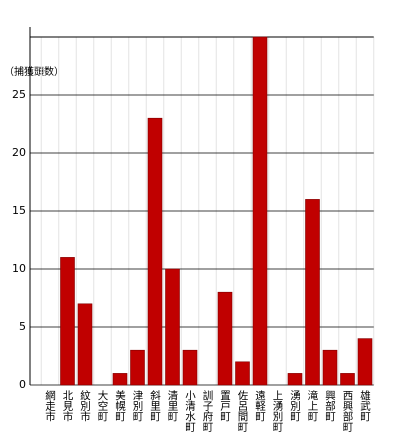  I want to click on x-tick-label: 北見市, so click(68, 406).